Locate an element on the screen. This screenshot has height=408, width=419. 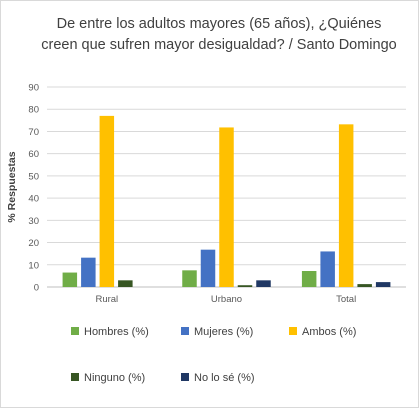
legend-label: Hombres (%) is located at coordinates (116, 332).